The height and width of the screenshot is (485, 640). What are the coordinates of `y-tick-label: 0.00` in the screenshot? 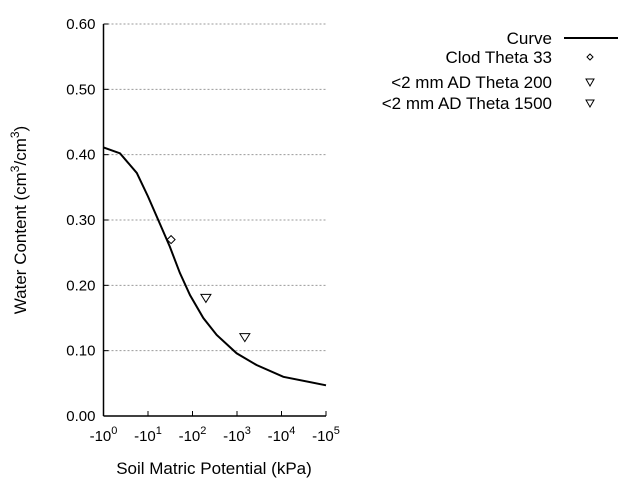 It's located at (80, 416).